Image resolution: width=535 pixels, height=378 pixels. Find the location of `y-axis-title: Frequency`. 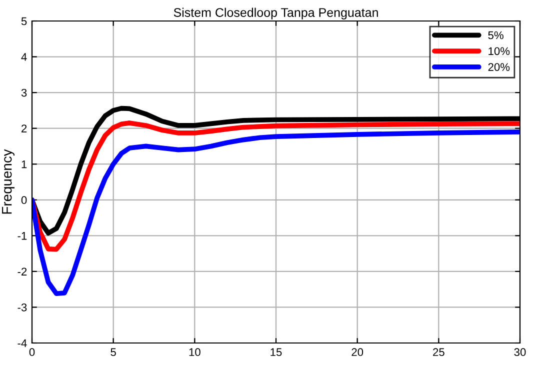

y-axis-title: Frequency is located at coordinates (8, 181).